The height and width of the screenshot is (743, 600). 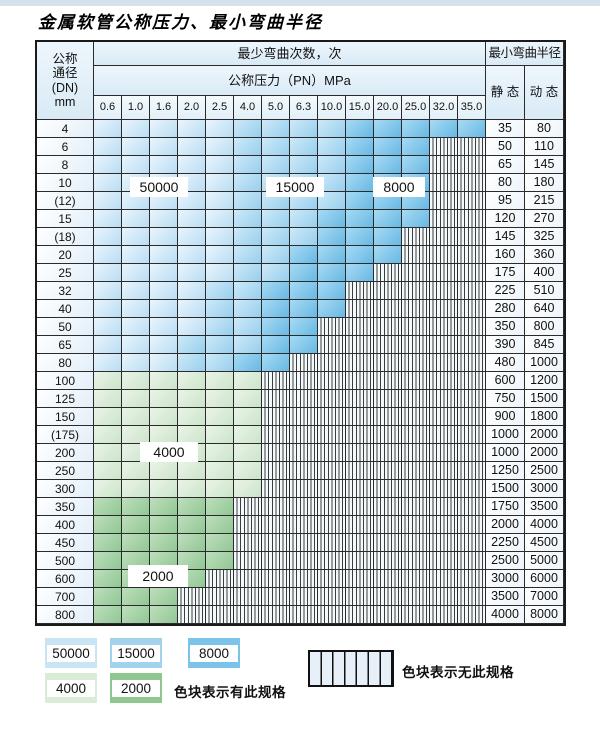 I want to click on dn-cell: 800, so click(x=65, y=615).